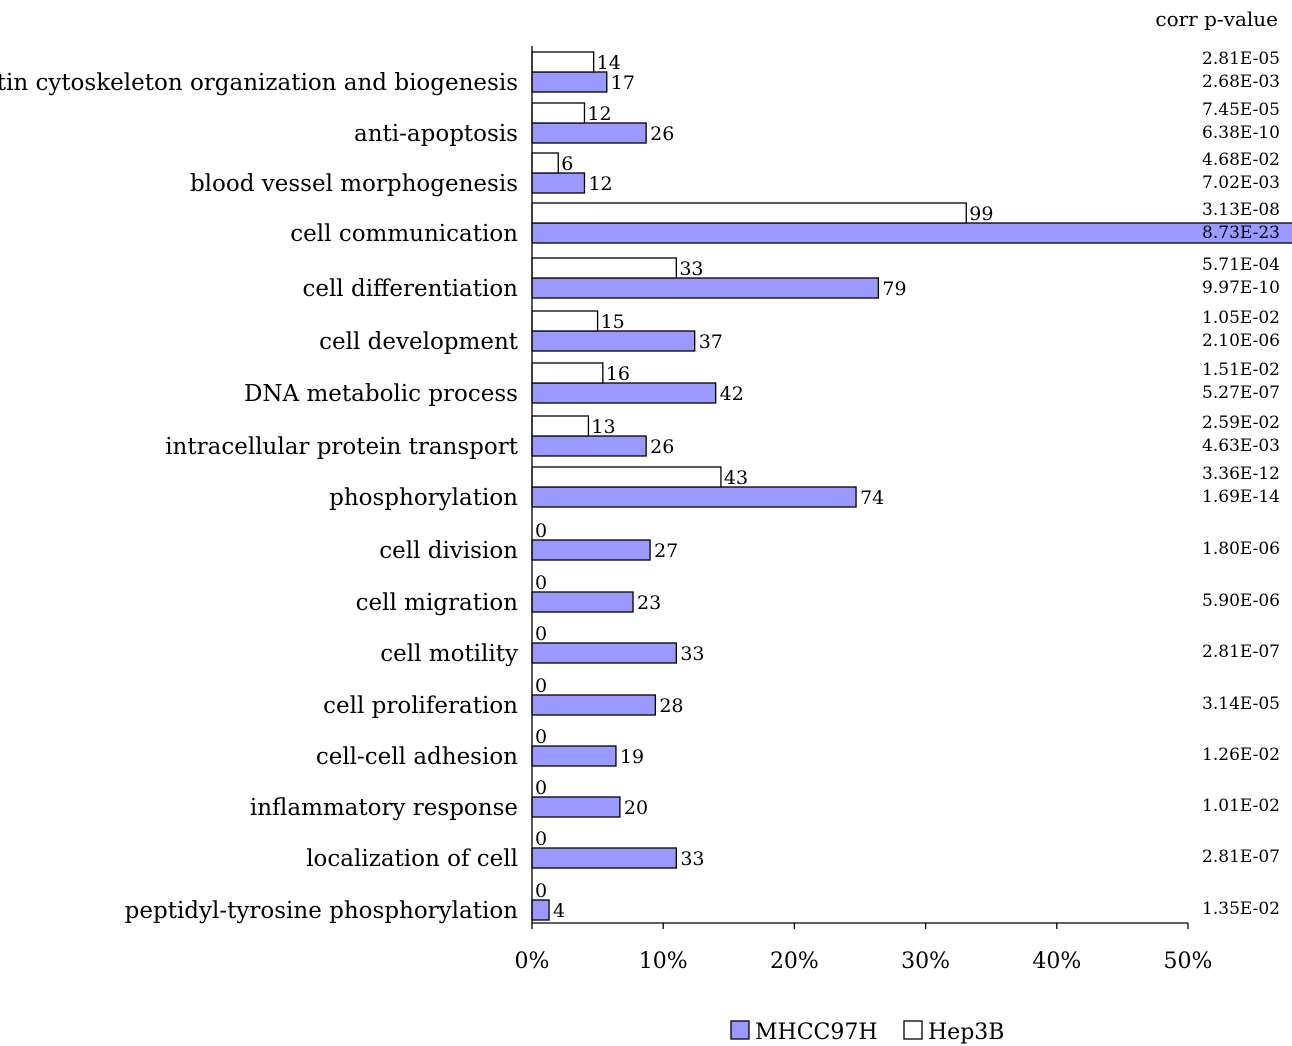 The height and width of the screenshot is (1046, 1292). What do you see at coordinates (449, 654) in the screenshot?
I see `category-label: cell motility` at bounding box center [449, 654].